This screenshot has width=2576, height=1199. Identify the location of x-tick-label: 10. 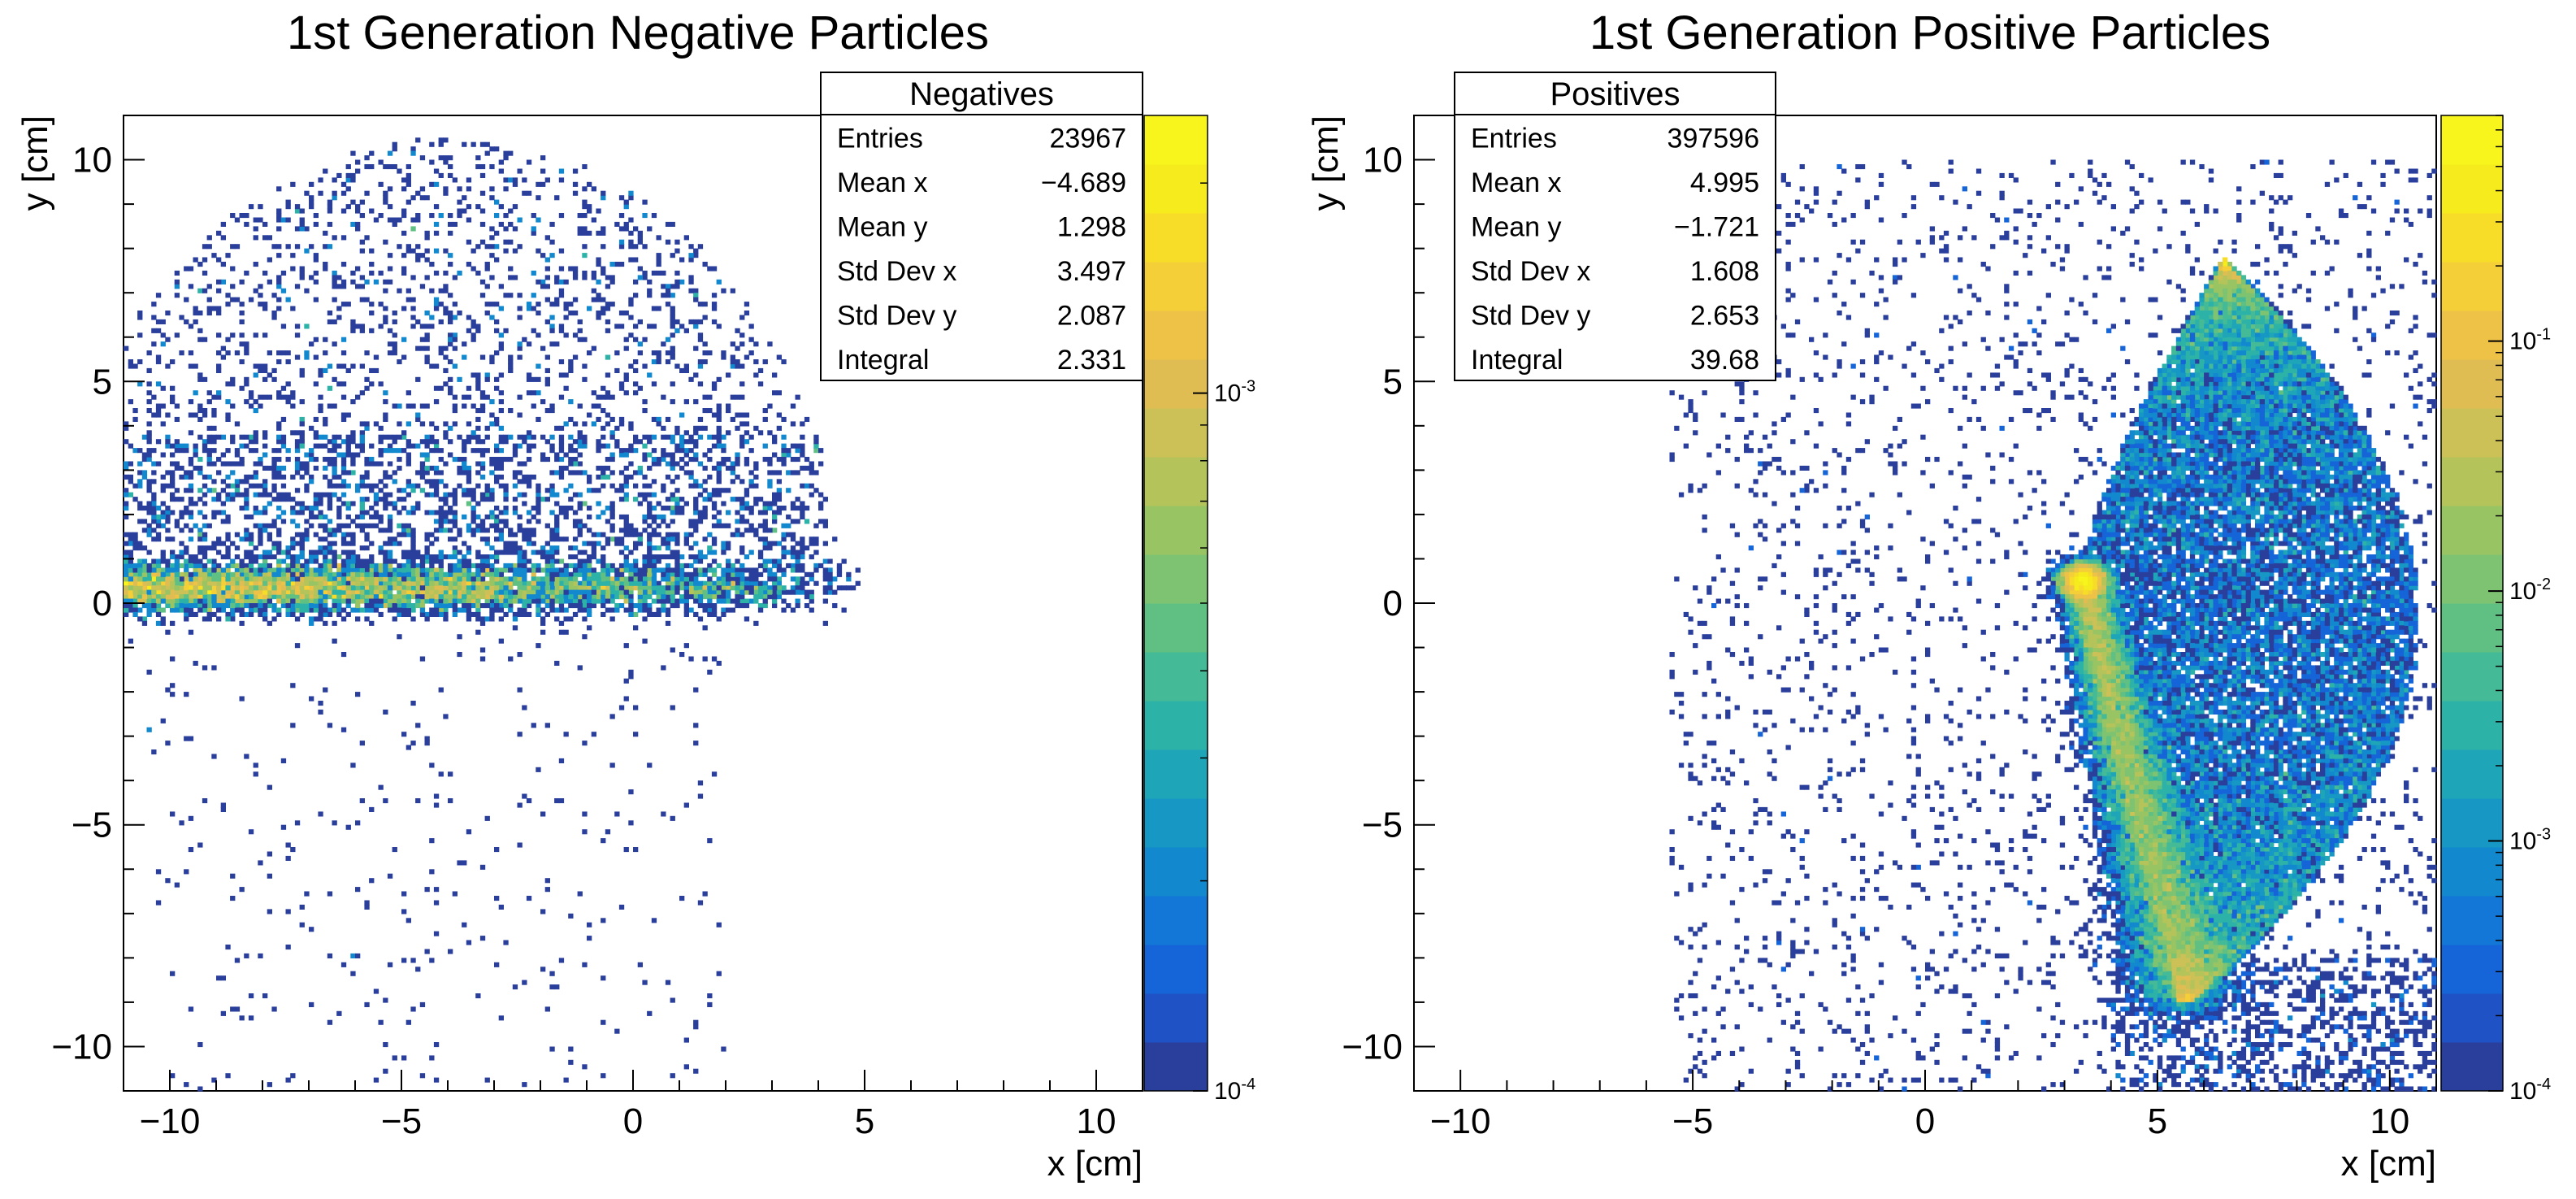
(1097, 1121).